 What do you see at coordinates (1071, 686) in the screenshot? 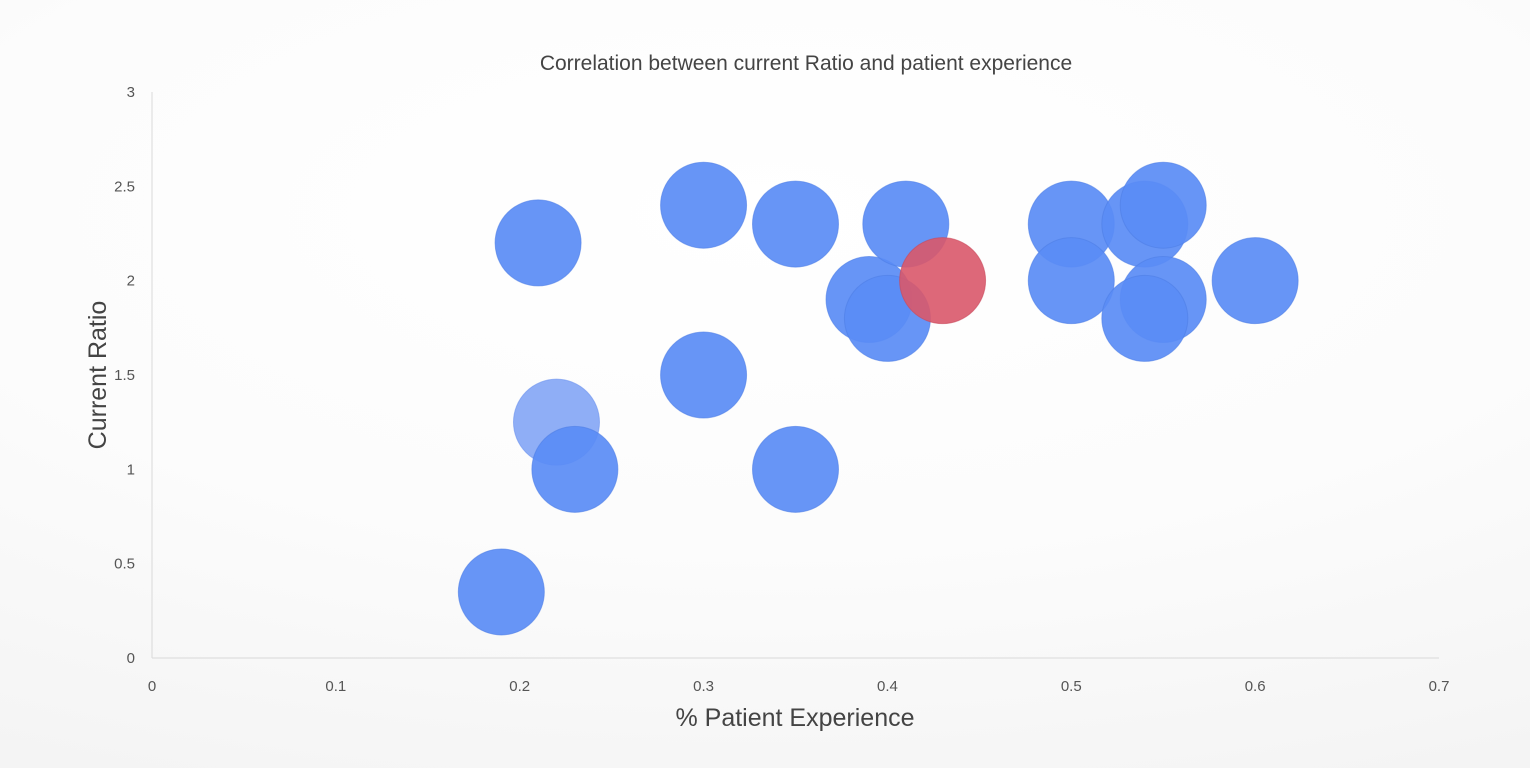
I see `x-tick-label: 0.5` at bounding box center [1071, 686].